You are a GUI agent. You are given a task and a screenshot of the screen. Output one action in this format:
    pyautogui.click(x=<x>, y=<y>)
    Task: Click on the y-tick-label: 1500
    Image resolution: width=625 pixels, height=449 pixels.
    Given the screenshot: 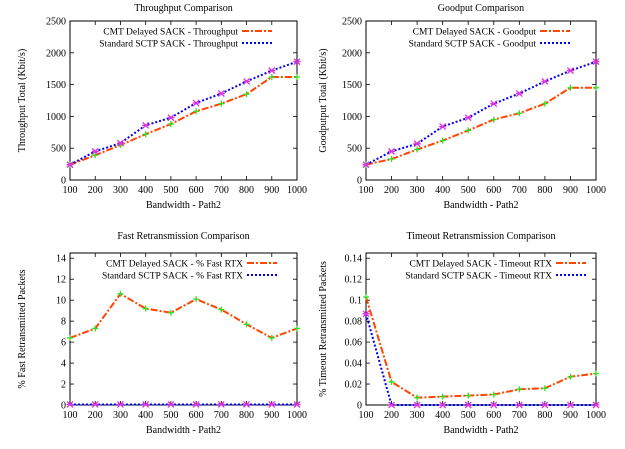 What is the action you would take?
    pyautogui.click(x=352, y=85)
    